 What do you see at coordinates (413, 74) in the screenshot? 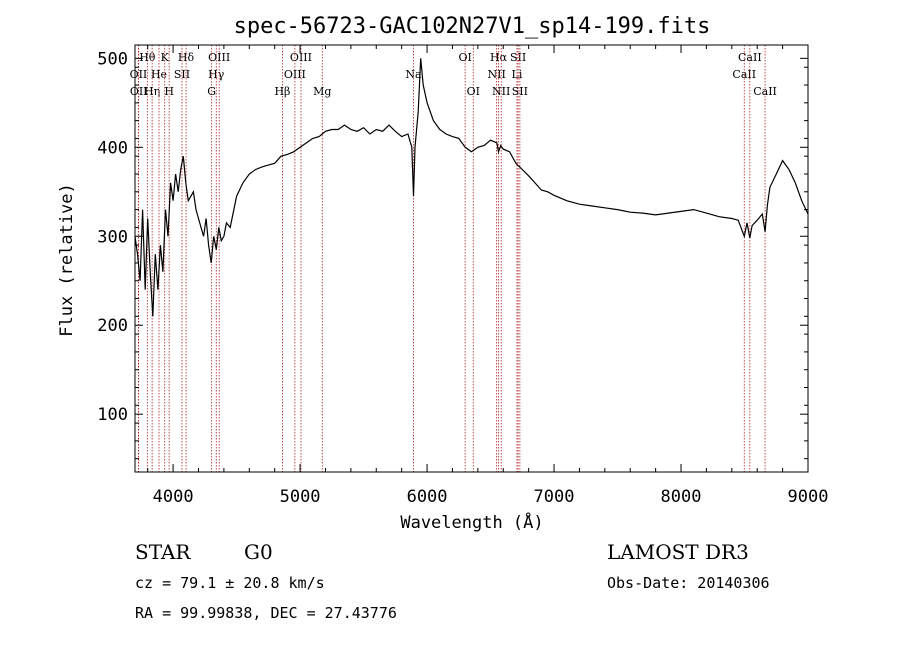
I see `spectral-line-label: Na` at bounding box center [413, 74].